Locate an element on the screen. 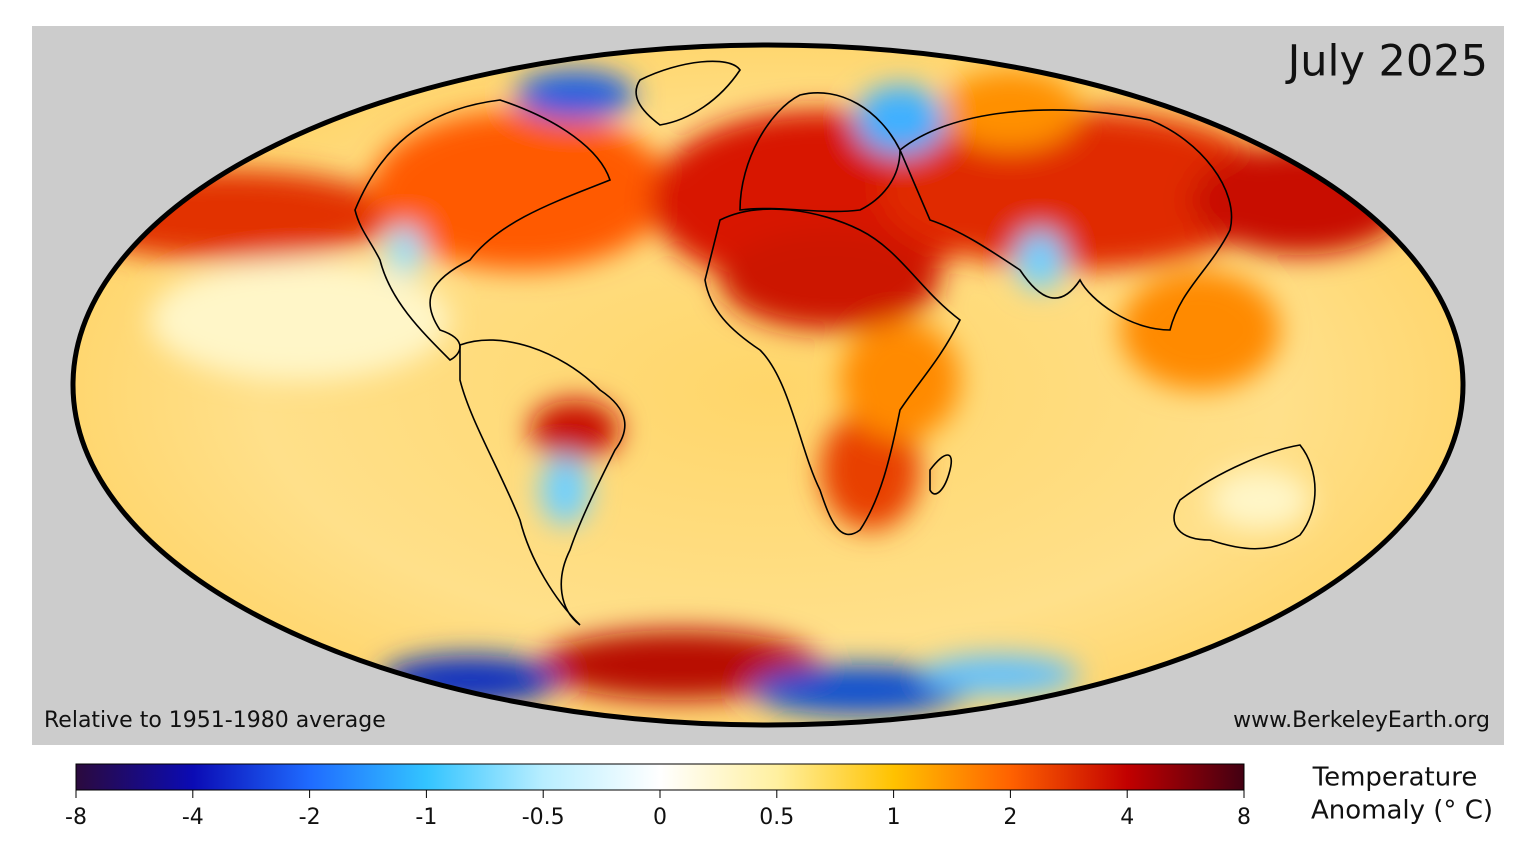  map-title: July 2025 is located at coordinates (1386, 62).